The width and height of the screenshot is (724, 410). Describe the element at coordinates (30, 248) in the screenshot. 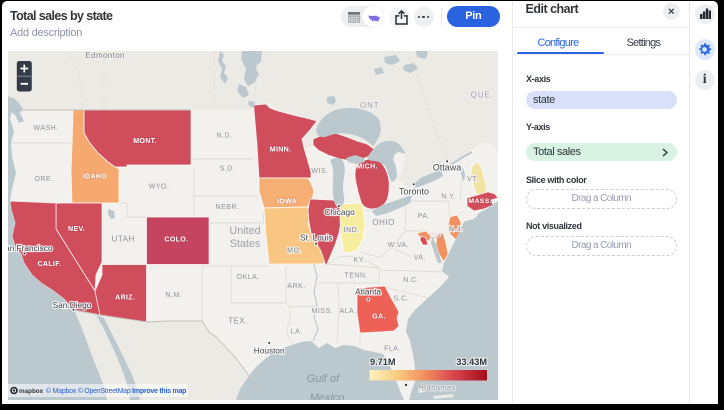

I see `svg-text: San Francisco` at that location.